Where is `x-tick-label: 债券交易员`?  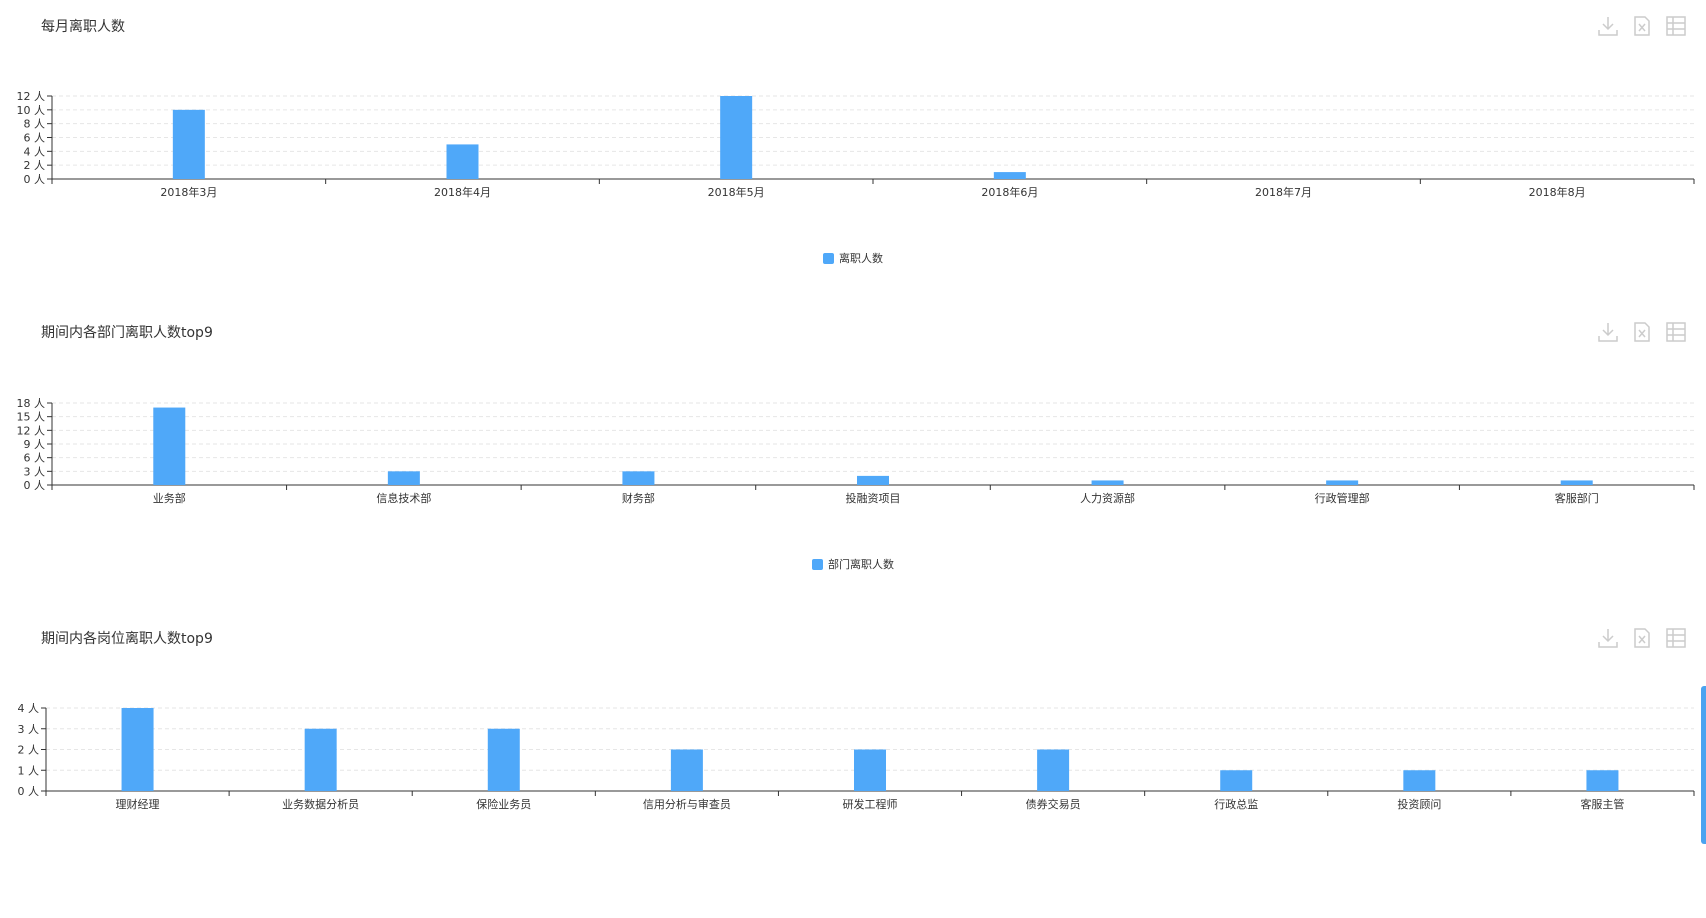 x-tick-label: 债券交易员 is located at coordinates (1053, 804).